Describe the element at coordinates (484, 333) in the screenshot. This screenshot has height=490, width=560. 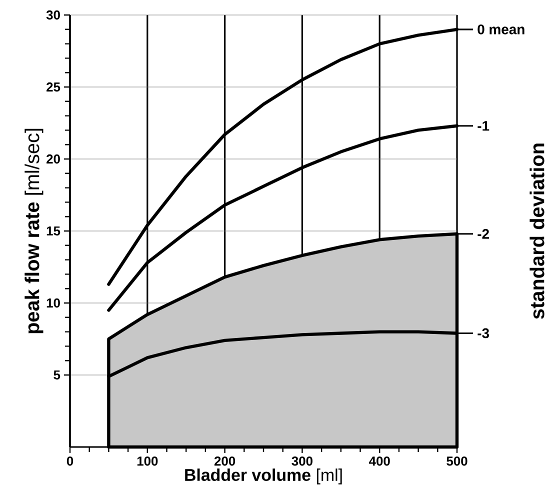
I see `legend-label: -3` at that location.